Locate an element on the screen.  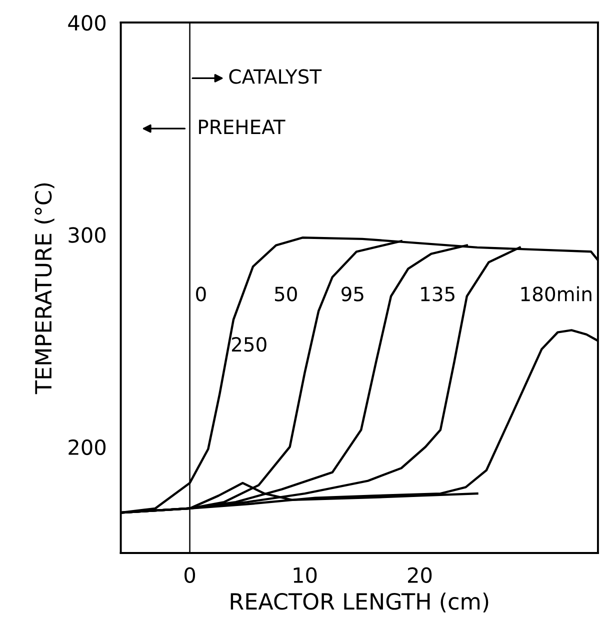
annotation: CATALYST is located at coordinates (275, 76).